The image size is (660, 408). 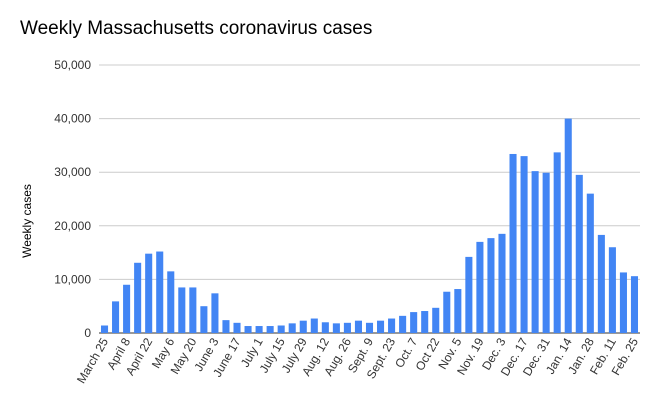 I want to click on y-tick-label: 40,000, so click(x=72, y=119).